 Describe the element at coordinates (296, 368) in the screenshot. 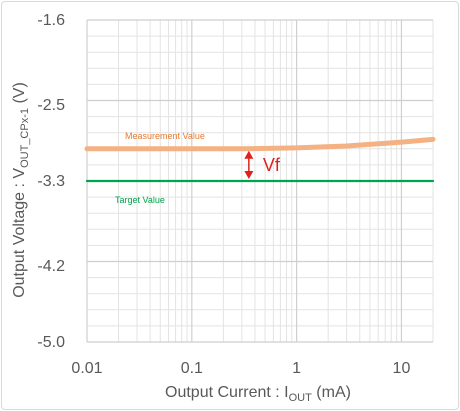

I see `x-tick-label: 1` at that location.